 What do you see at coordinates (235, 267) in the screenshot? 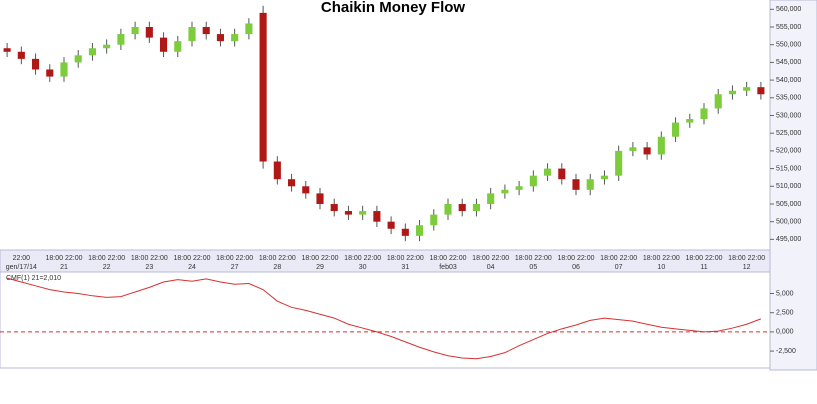
I see `x-tick-label: 27` at bounding box center [235, 267].